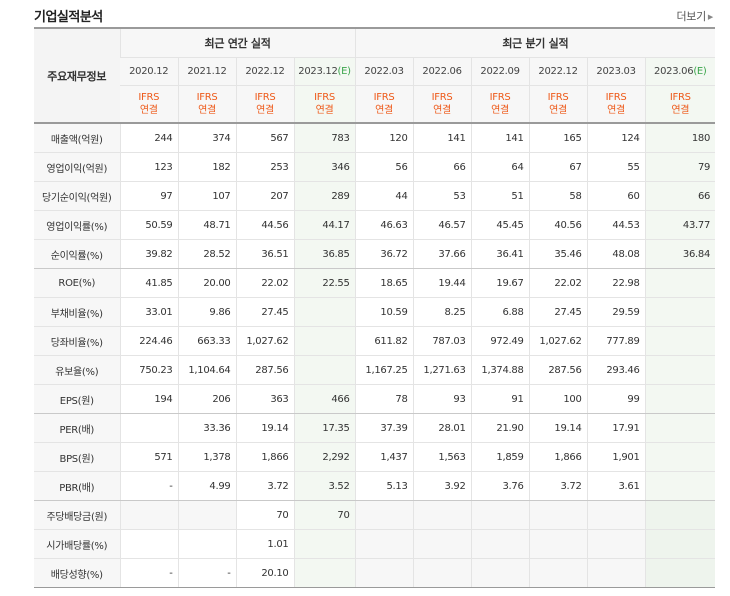 This screenshot has height=596, width=730. I want to click on table-cell: 48.71, so click(206, 225).